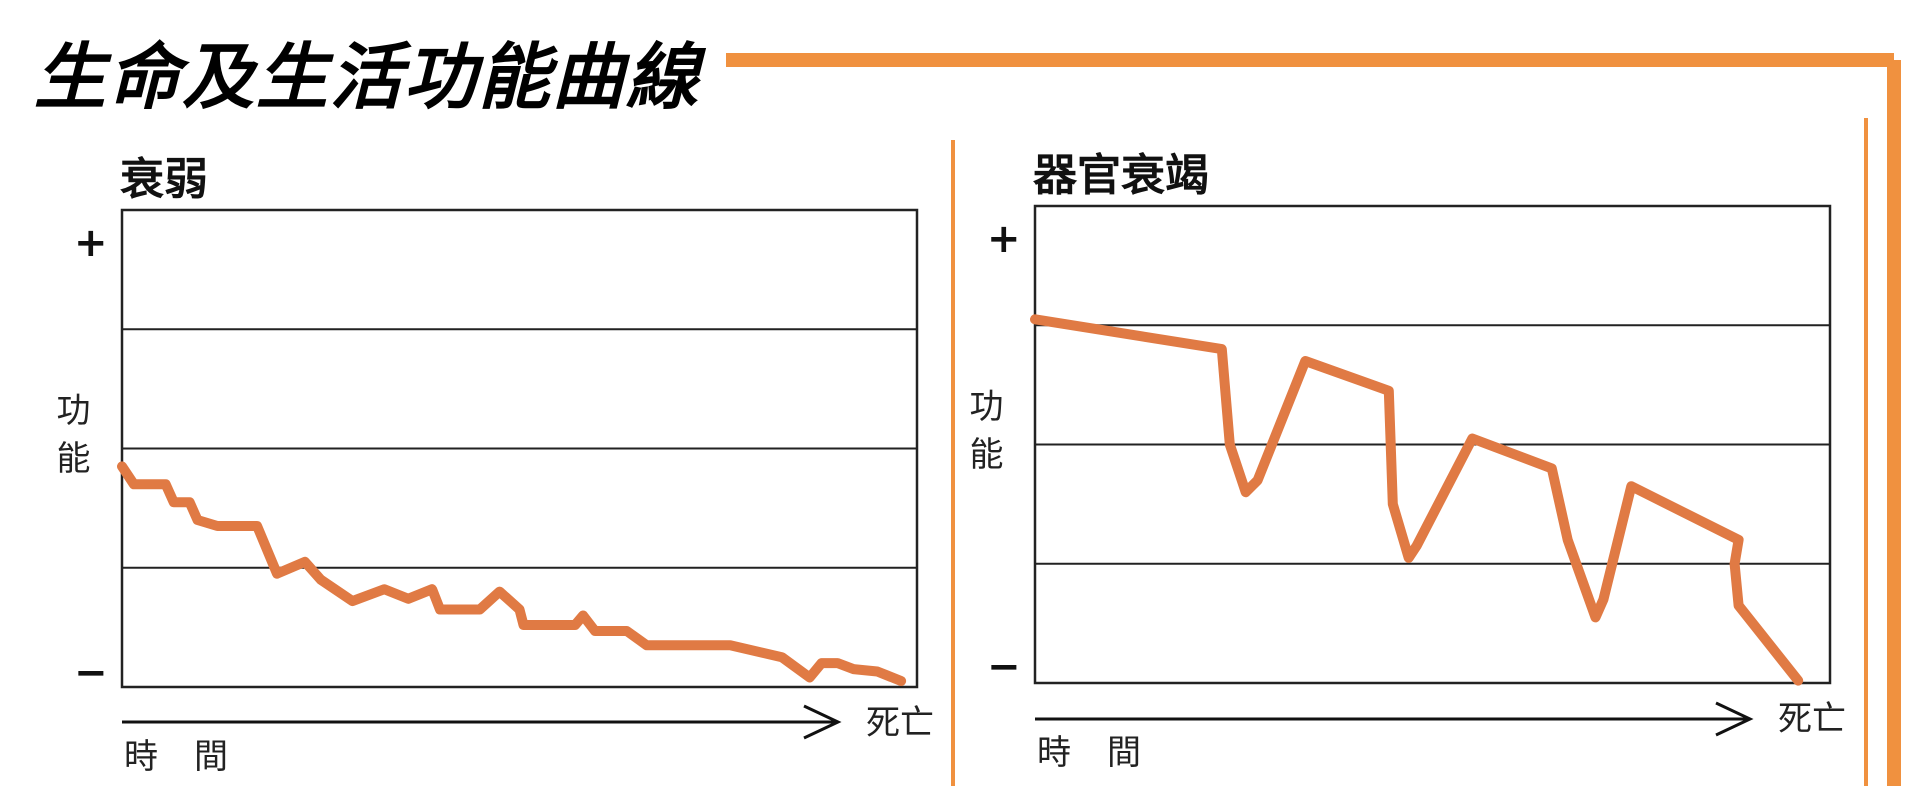  What do you see at coordinates (1121, 175) in the screenshot?
I see `chart-title: 器官衰竭` at bounding box center [1121, 175].